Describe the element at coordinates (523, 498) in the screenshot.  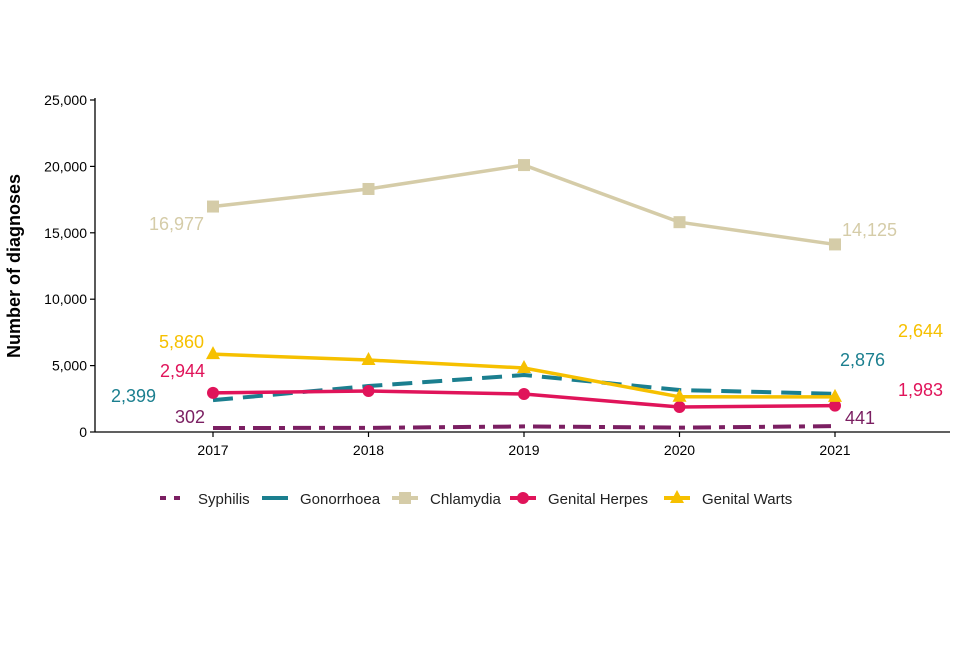
I see `legend-key-marker-genital-herpes` at that location.